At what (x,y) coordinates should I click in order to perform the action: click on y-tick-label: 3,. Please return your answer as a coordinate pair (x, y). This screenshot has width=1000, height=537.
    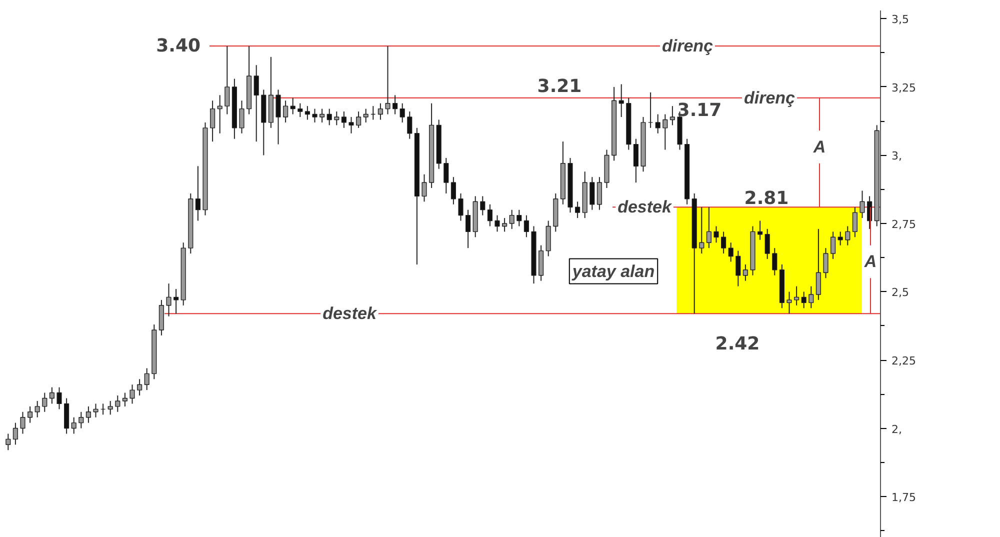
    Looking at the image, I should click on (897, 156).